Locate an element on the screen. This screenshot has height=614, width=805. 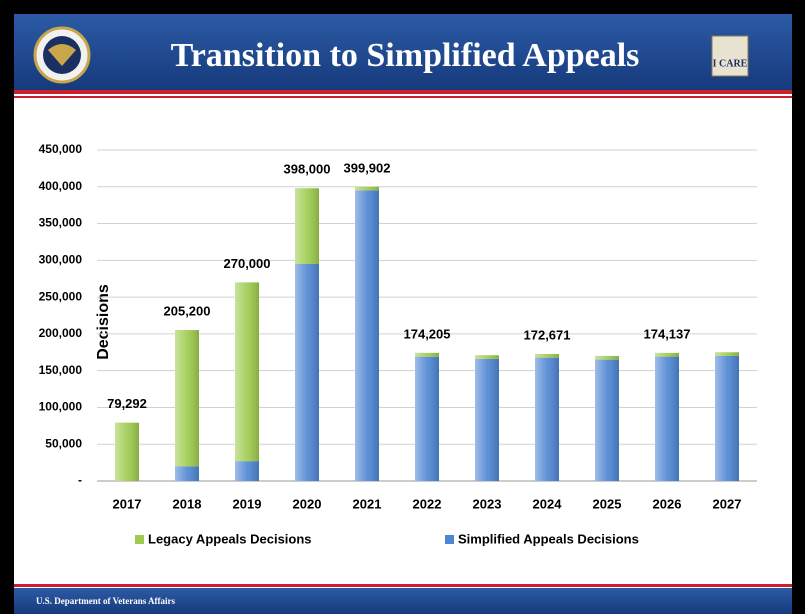
y-tick-label: 450,000 is located at coordinates (61, 149).